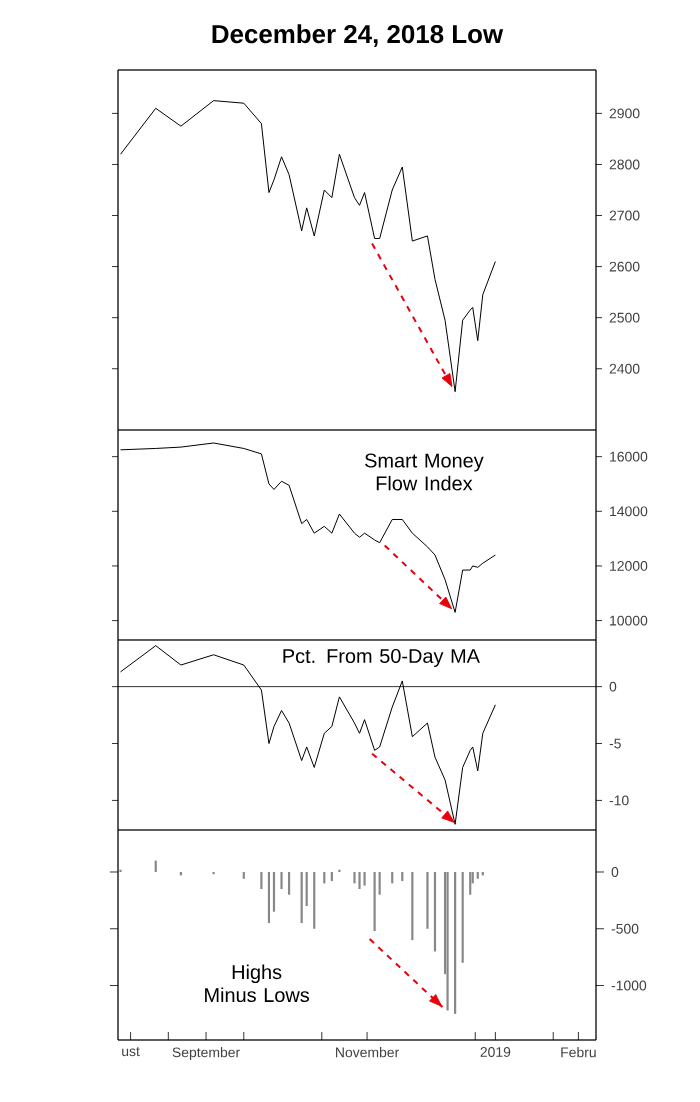 The height and width of the screenshot is (1102, 700). What do you see at coordinates (424, 472) in the screenshot?
I see `annotation: Smart Money Flow Index` at bounding box center [424, 472].